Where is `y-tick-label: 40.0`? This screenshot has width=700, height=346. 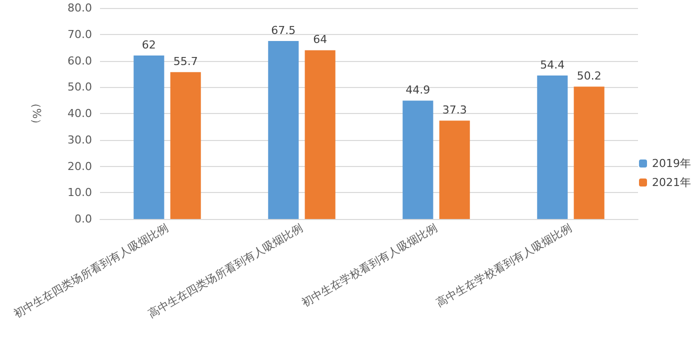 y-tick-label: 40.0 is located at coordinates (80, 113).